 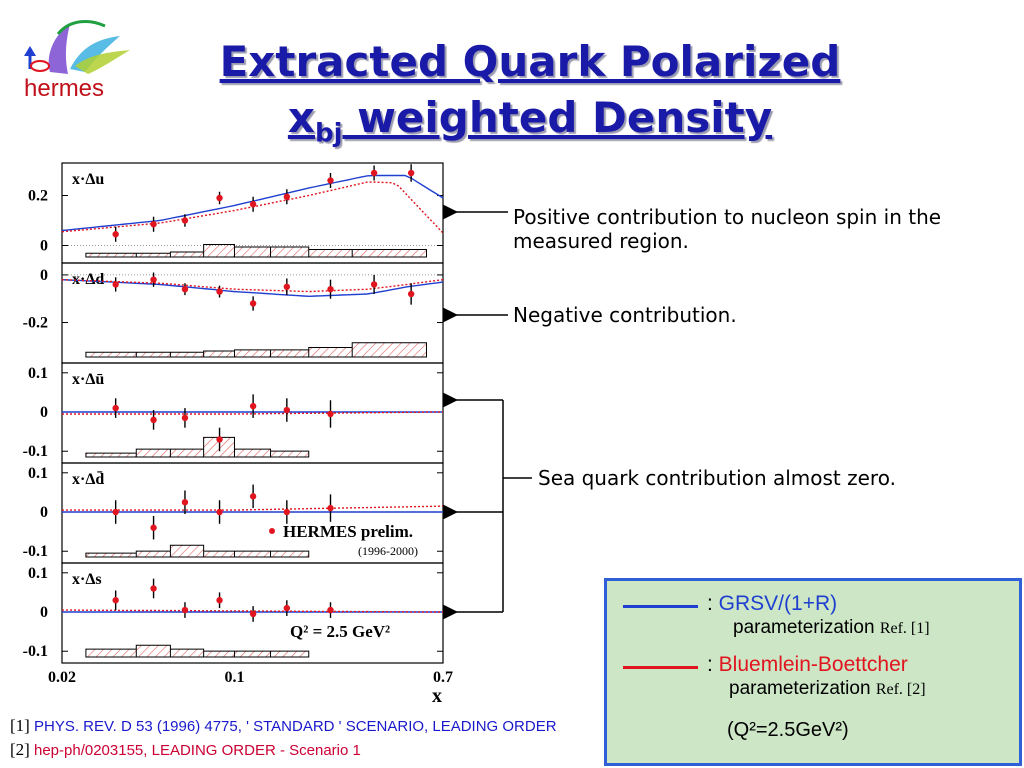 I want to click on hermes-logo: hermes, so click(x=72, y=59).